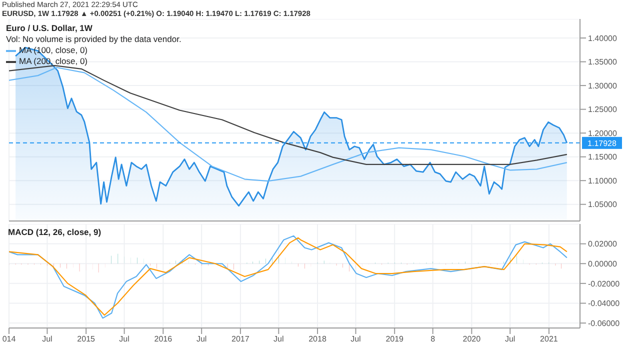 This screenshot has height=345, width=624. Describe the element at coordinates (241, 339) in the screenshot. I see `x-tick-label: 2017` at that location.